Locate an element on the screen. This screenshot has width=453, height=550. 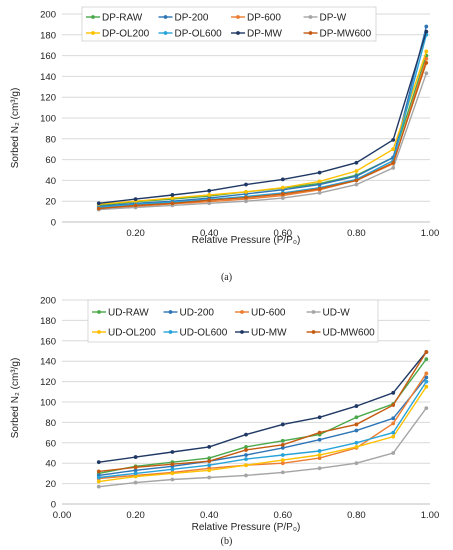
caption-a: (a) is located at coordinates (226, 277).